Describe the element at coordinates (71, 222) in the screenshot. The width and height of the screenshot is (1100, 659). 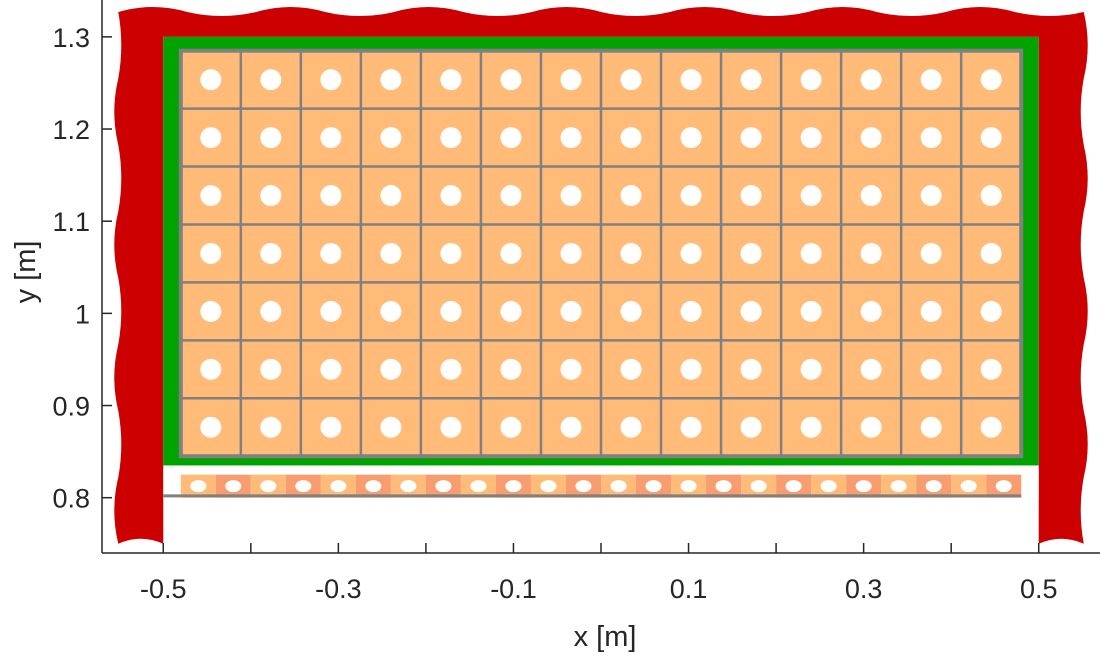
I see `y-tick-label: 1.1` at that location.